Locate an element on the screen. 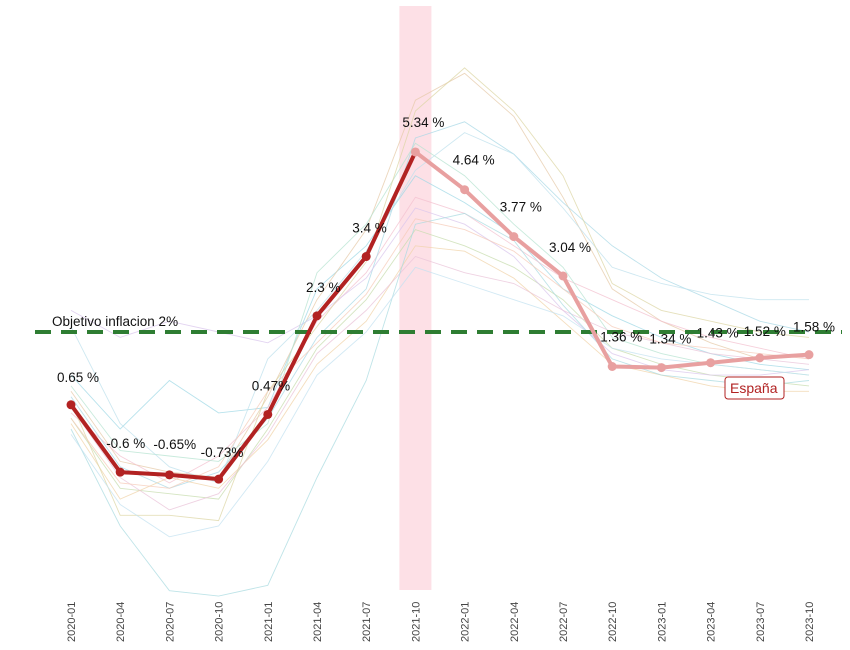 The height and width of the screenshot is (650, 850). spain-point-label: 1.34 % is located at coordinates (670, 339).